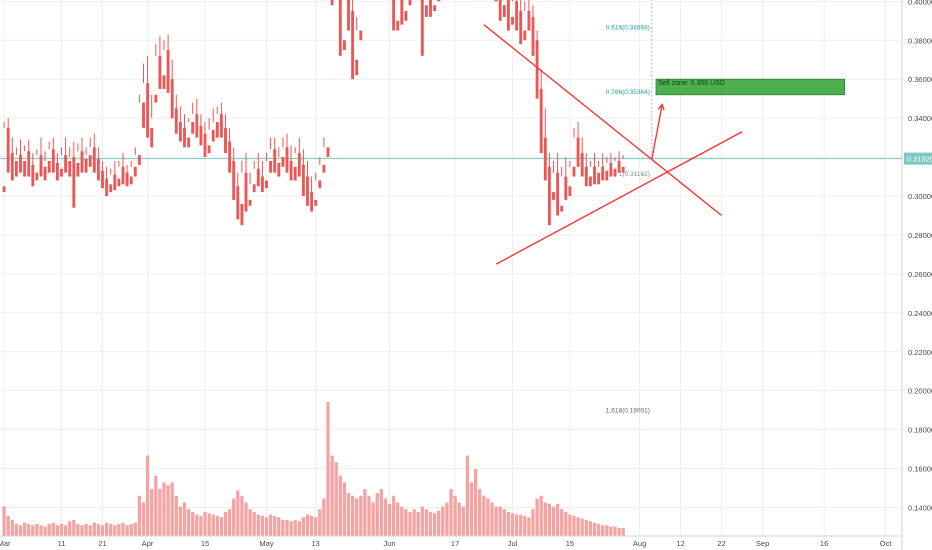 This screenshot has width=932, height=550. Describe the element at coordinates (628, 92) in the screenshot. I see `fib-level-label: 0.786(0.35364)` at that location.